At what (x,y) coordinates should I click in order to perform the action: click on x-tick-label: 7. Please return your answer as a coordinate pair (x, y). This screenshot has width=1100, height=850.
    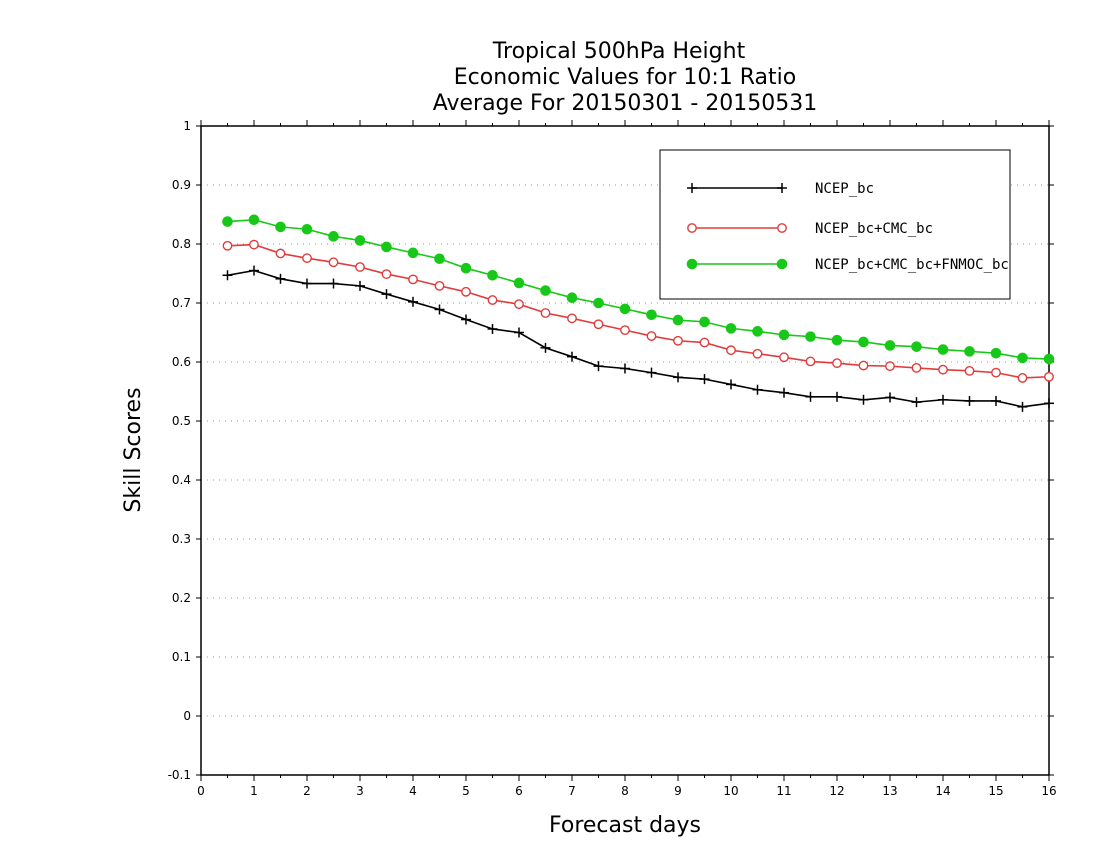
    Looking at the image, I should click on (572, 791).